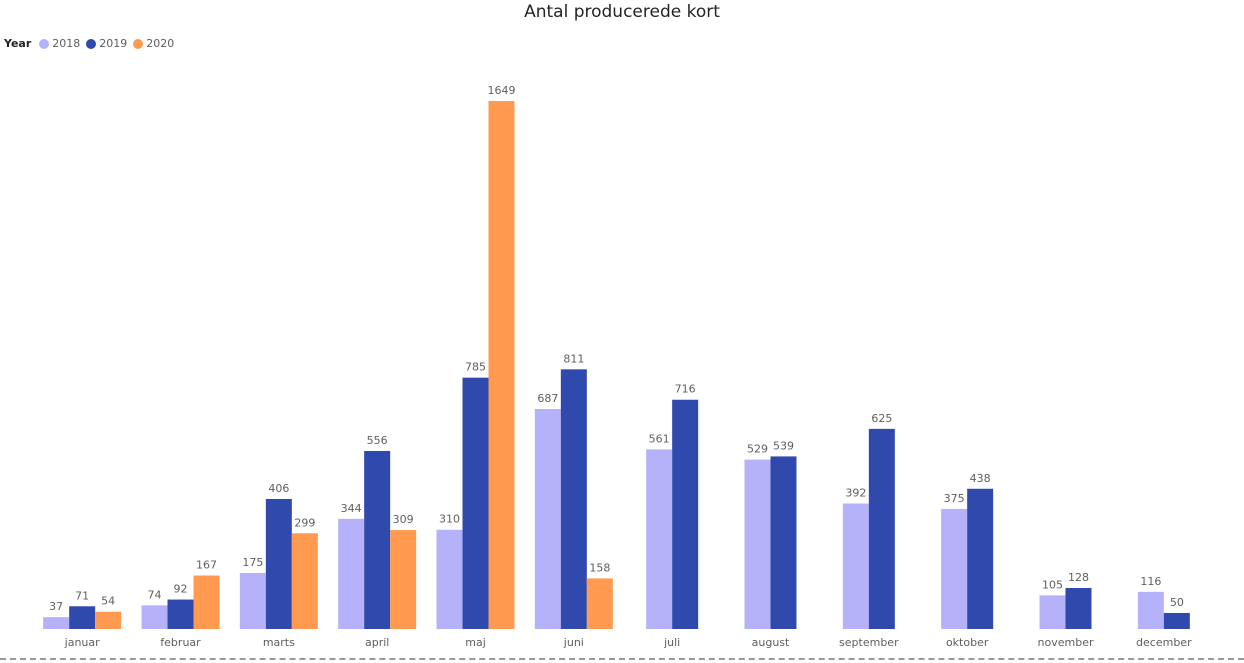 The width and height of the screenshot is (1244, 663). Describe the element at coordinates (869, 642) in the screenshot. I see `x-tick-label-september: september` at that location.